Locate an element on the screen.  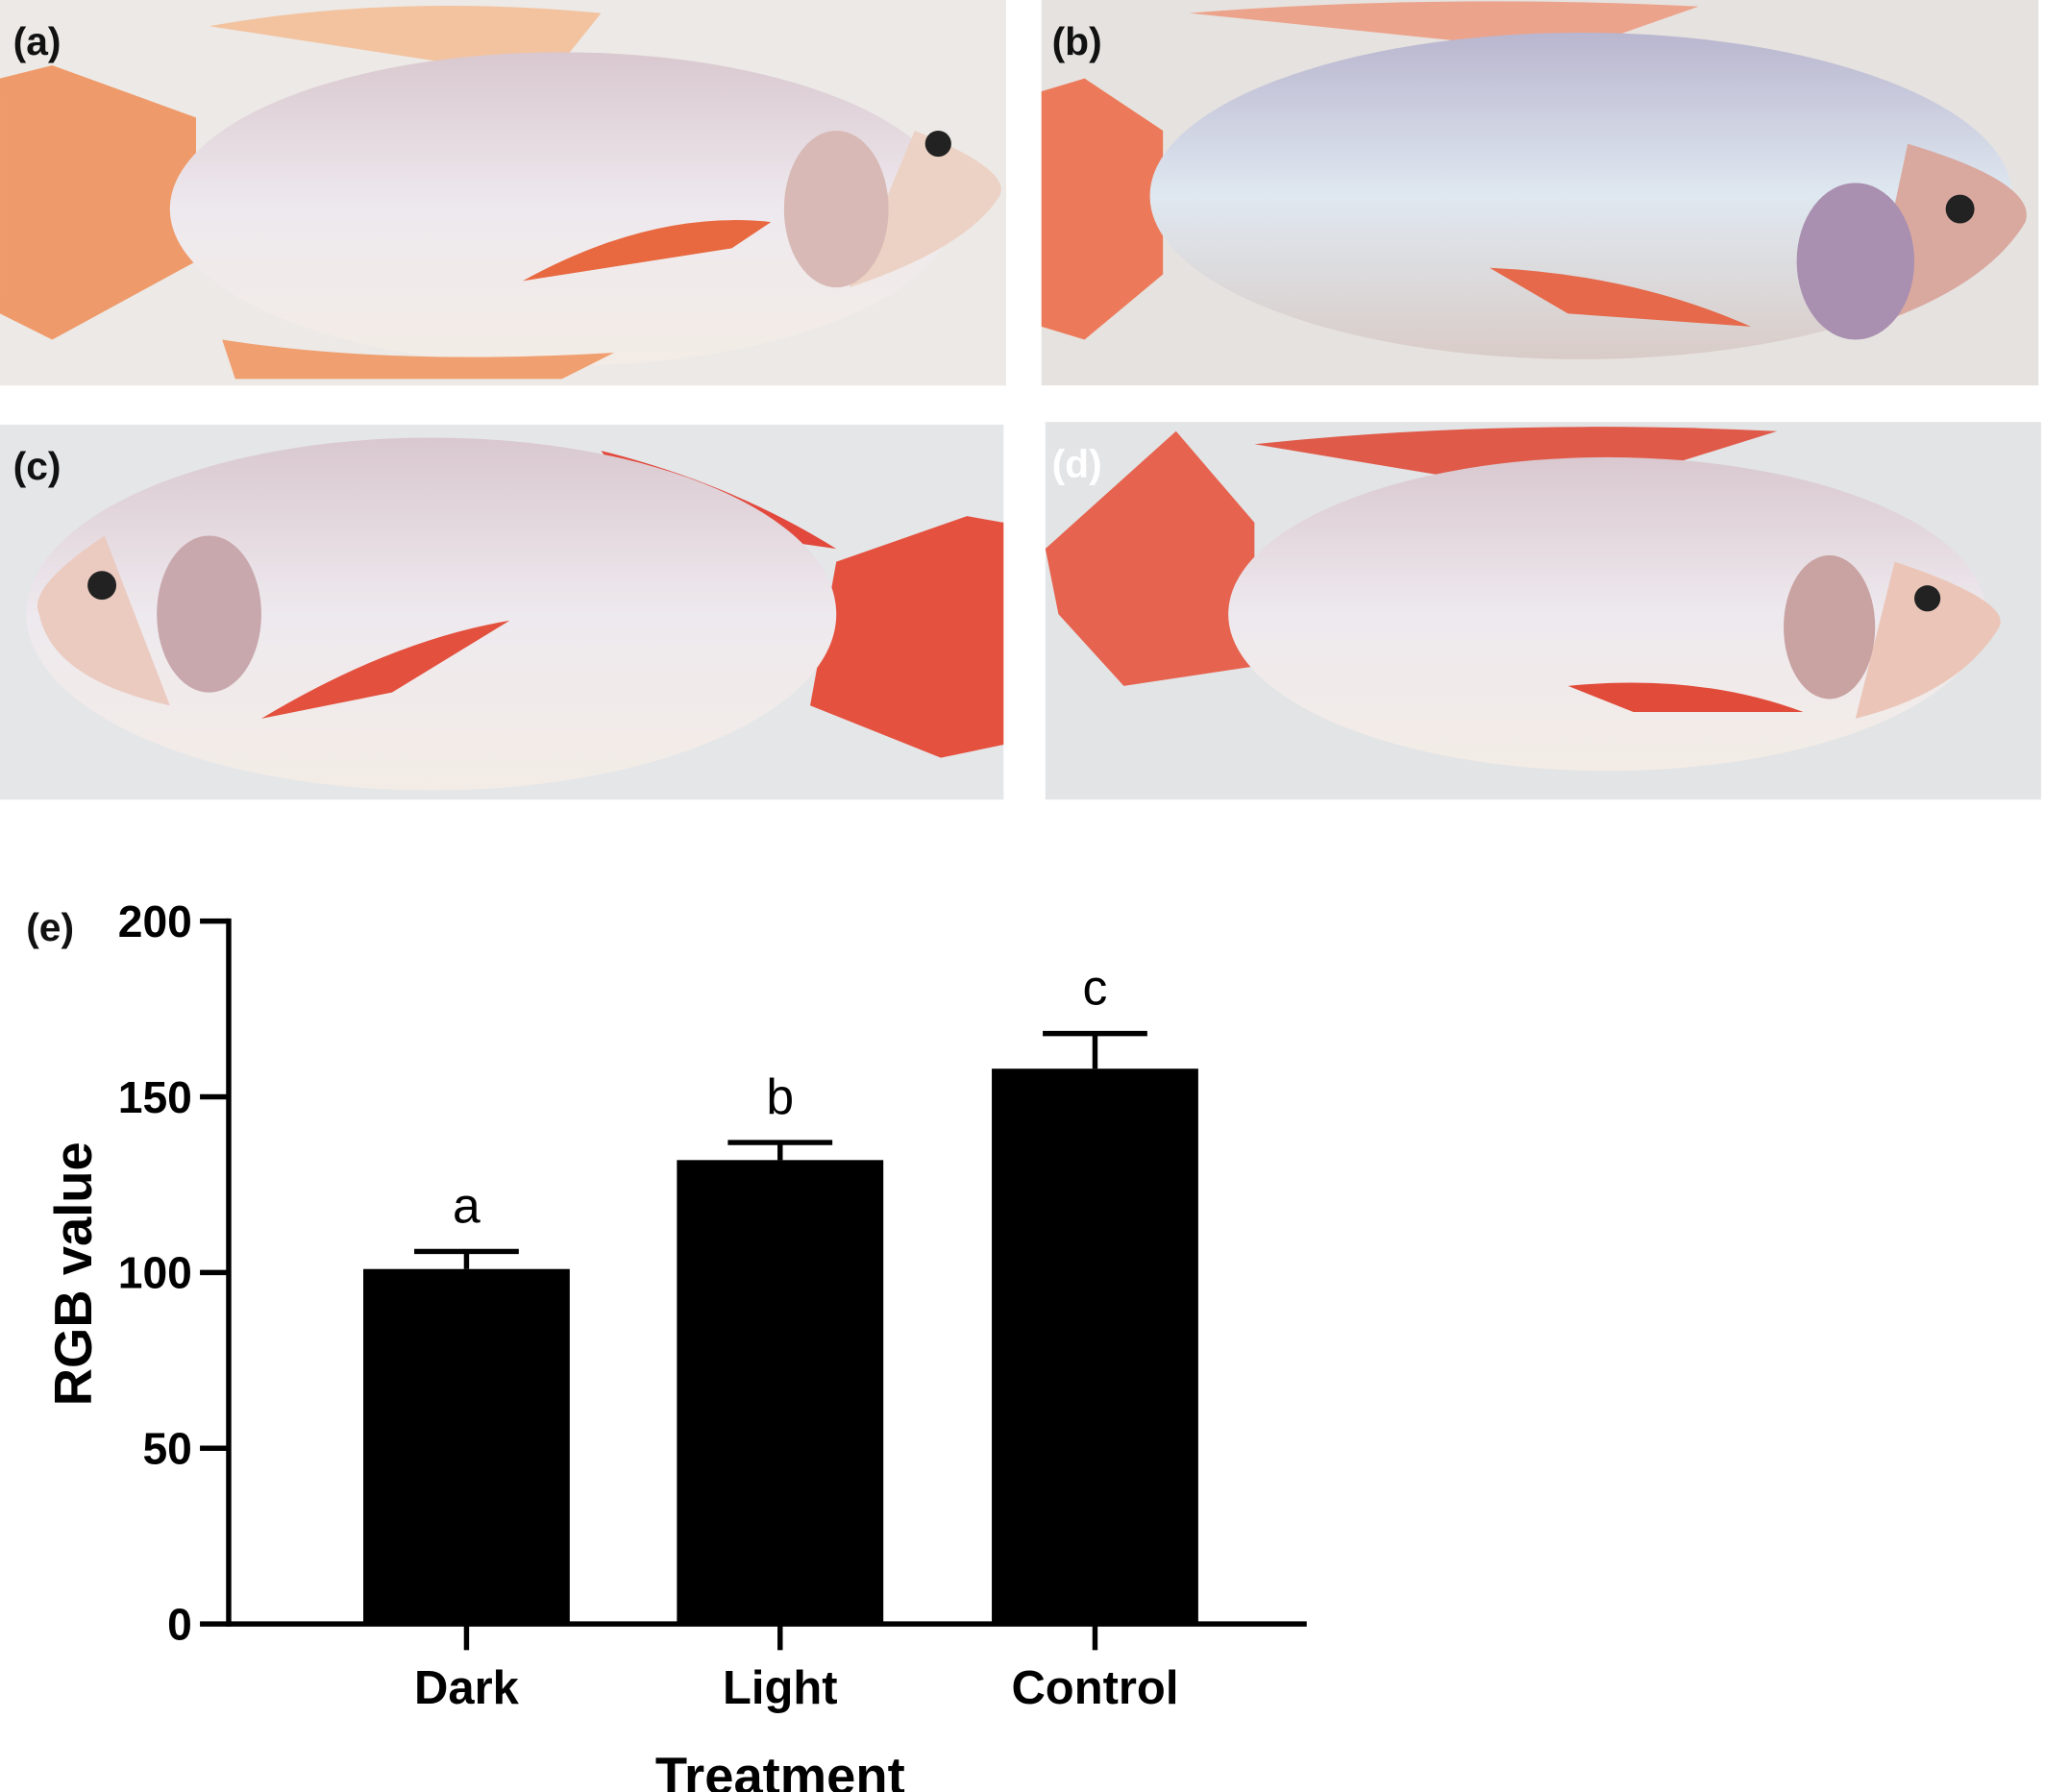
photo-a is located at coordinates (504, 193).